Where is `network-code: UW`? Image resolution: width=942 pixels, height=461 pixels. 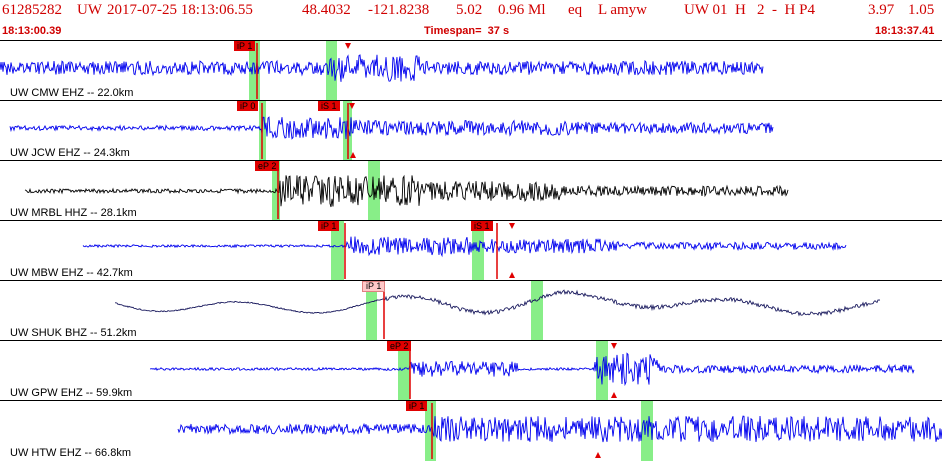
network-code: UW is located at coordinates (89, 10).